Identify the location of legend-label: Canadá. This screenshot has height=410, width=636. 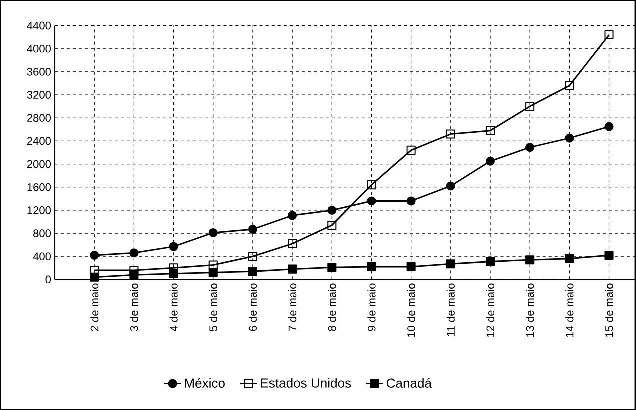
(409, 383).